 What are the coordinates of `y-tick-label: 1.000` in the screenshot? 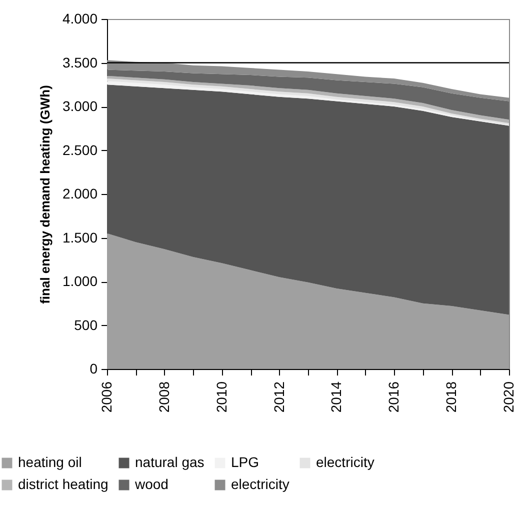 It's located at (80, 281).